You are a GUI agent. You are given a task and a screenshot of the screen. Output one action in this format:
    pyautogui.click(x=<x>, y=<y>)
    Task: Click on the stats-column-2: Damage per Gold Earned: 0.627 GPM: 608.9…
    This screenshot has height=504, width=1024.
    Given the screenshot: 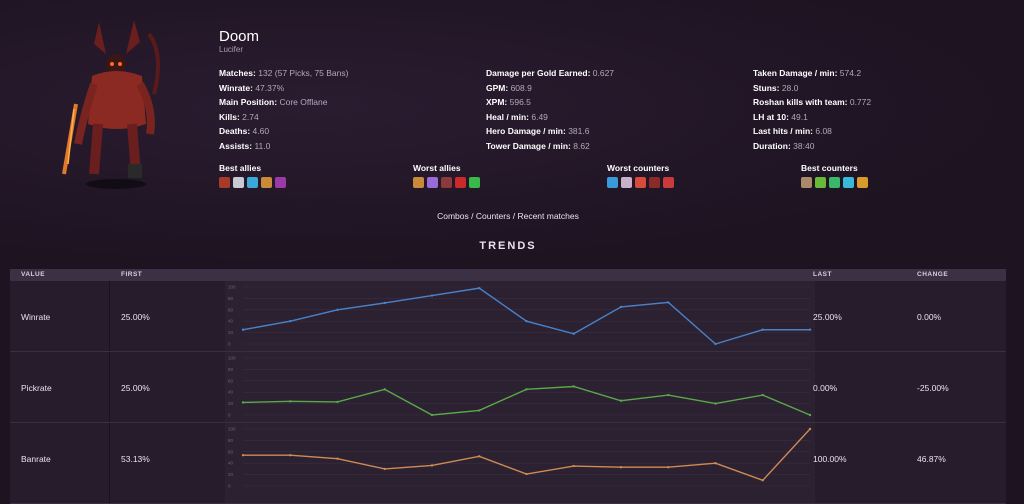 What is the action you would take?
    pyautogui.click(x=550, y=110)
    